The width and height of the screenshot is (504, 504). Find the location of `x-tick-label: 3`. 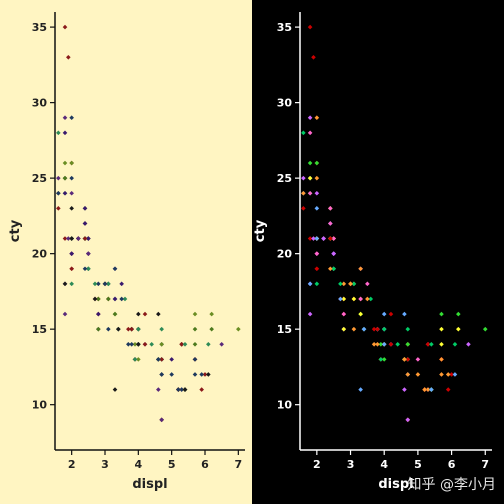

x-tick-label: 3 is located at coordinates (351, 464).